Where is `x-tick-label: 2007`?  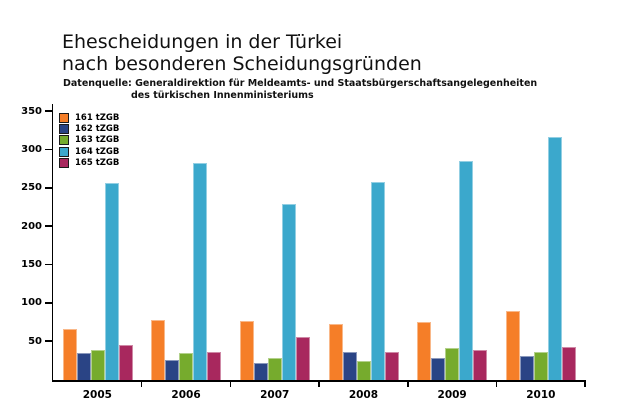
x-tick-label: 2007 is located at coordinates (275, 394).